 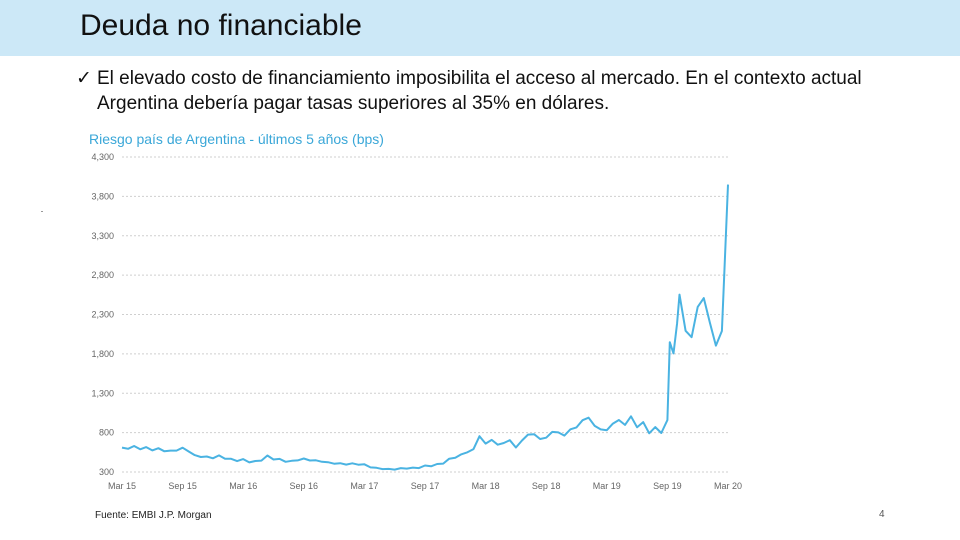 What do you see at coordinates (221, 25) in the screenshot?
I see `slide-title: Deuda no financiable` at bounding box center [221, 25].